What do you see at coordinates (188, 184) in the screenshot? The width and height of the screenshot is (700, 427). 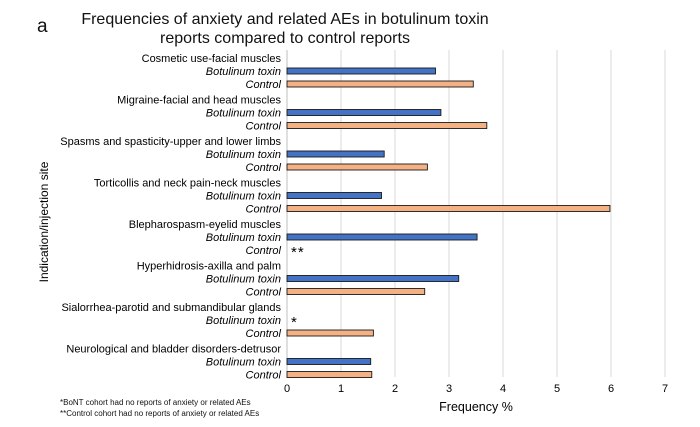 I see `group-label: Torticollis and neck pain-neck muscles` at bounding box center [188, 184].